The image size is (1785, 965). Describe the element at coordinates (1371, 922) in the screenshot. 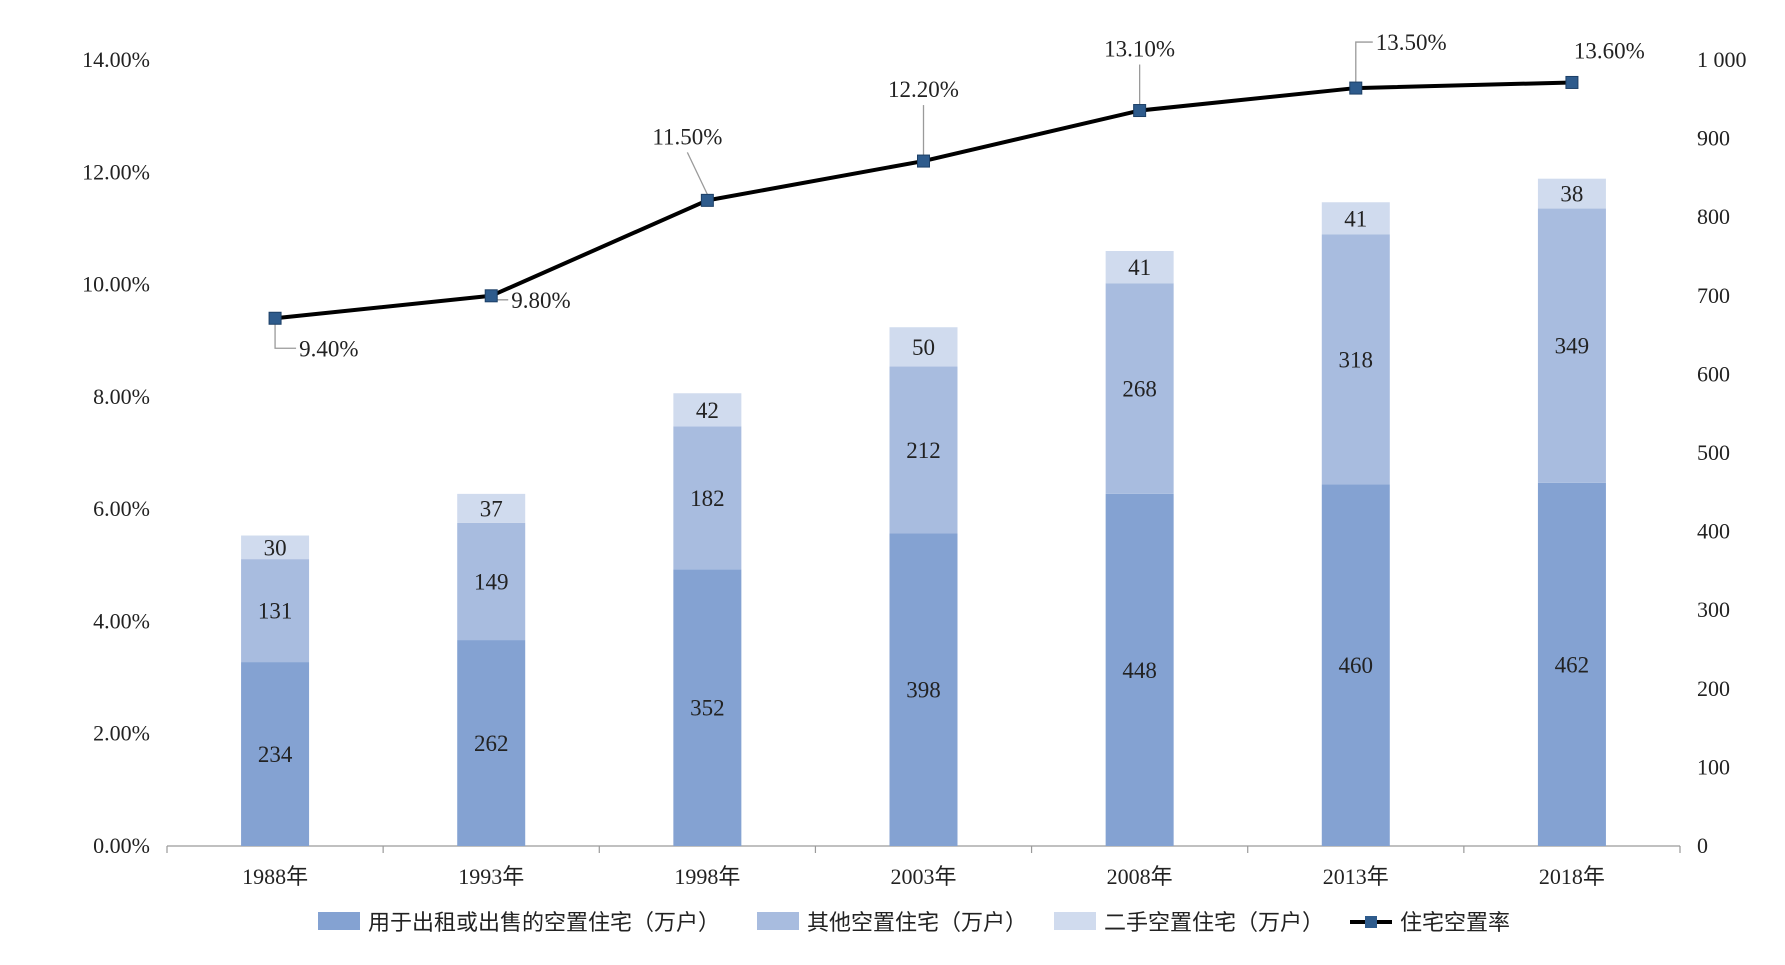

I see `legend-marker-swatch` at that location.